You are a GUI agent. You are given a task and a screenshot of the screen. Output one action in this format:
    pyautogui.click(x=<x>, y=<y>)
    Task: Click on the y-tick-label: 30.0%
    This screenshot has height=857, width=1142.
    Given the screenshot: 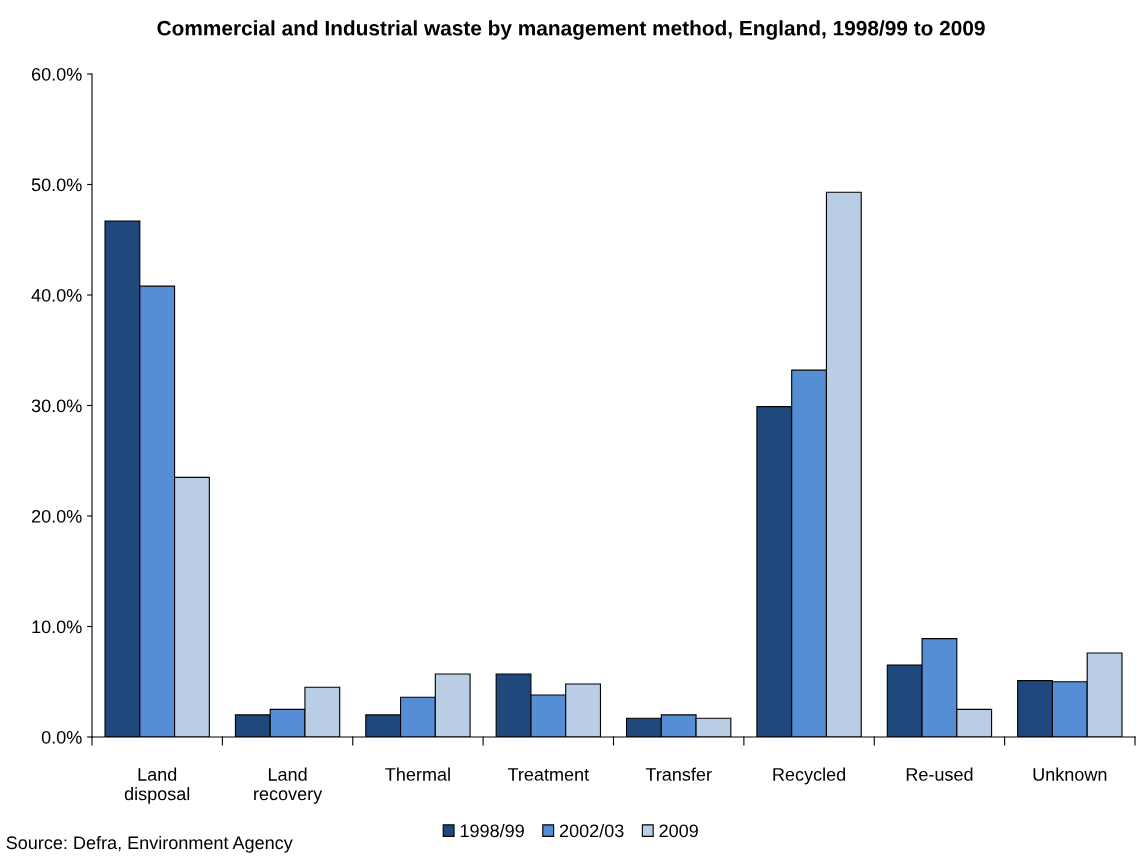 What is the action you would take?
    pyautogui.click(x=56, y=406)
    